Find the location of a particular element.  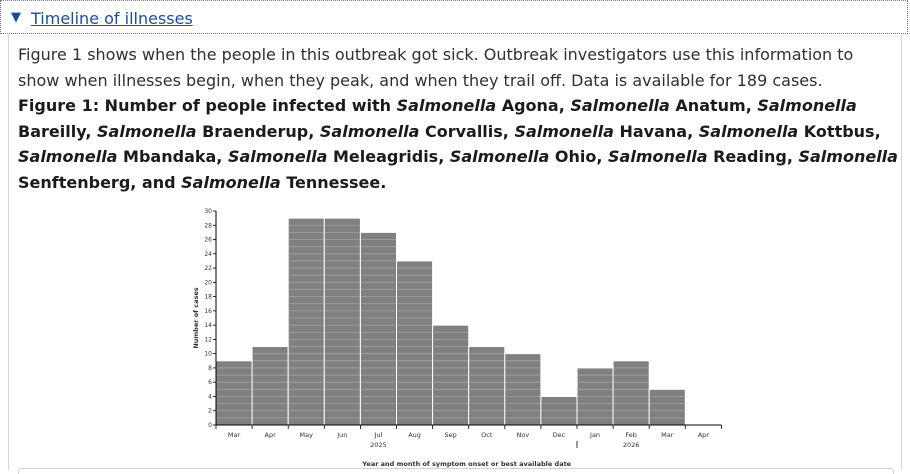

figure-title-serotype: Bareilly, is located at coordinates (58, 131).